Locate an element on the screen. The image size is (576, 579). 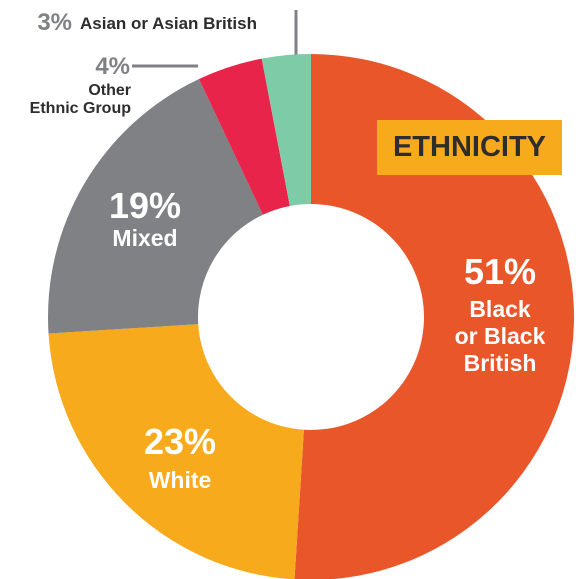
value-label: 19% is located at coordinates (145, 205).